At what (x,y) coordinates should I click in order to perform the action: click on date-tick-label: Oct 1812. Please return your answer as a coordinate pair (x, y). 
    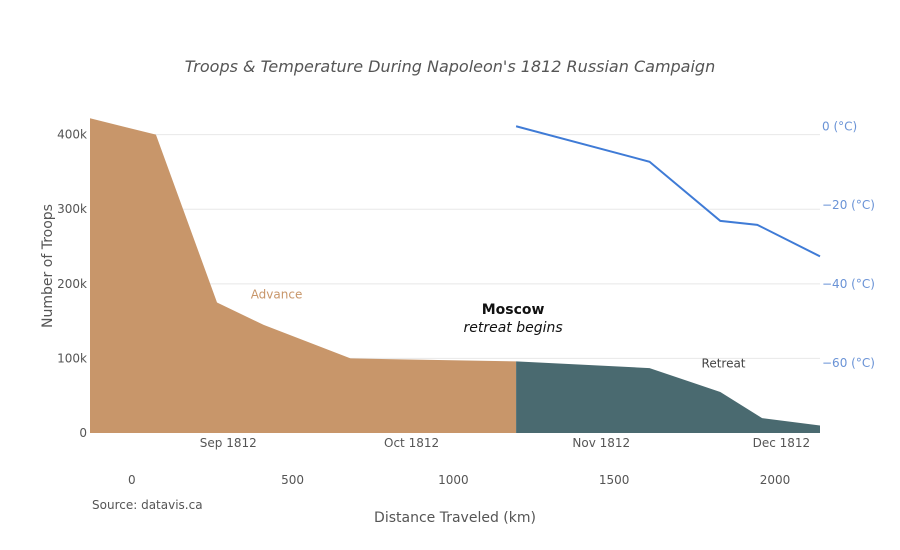
    Looking at the image, I should click on (411, 443).